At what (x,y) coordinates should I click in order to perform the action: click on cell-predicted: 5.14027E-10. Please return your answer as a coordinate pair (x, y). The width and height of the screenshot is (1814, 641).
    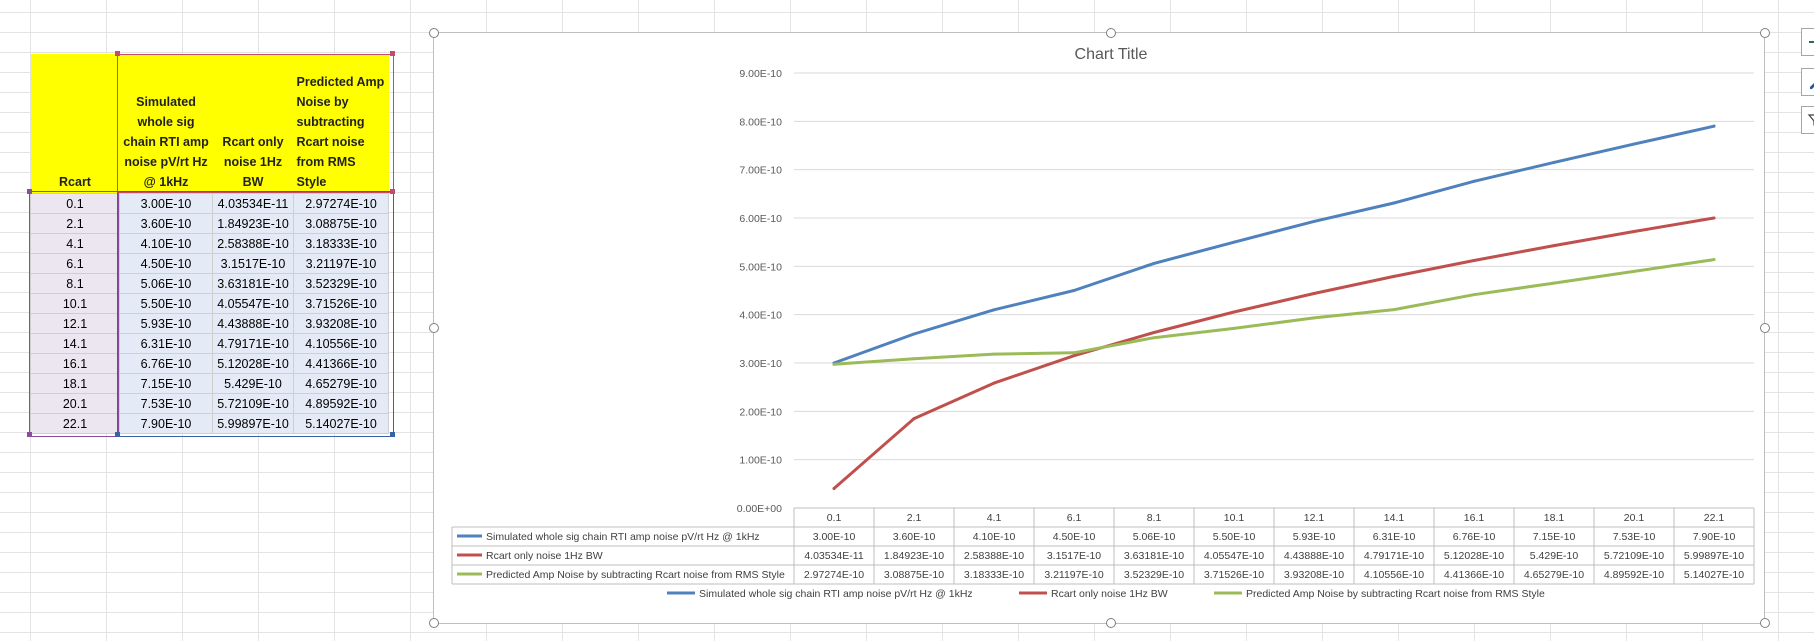
    Looking at the image, I should click on (341, 423).